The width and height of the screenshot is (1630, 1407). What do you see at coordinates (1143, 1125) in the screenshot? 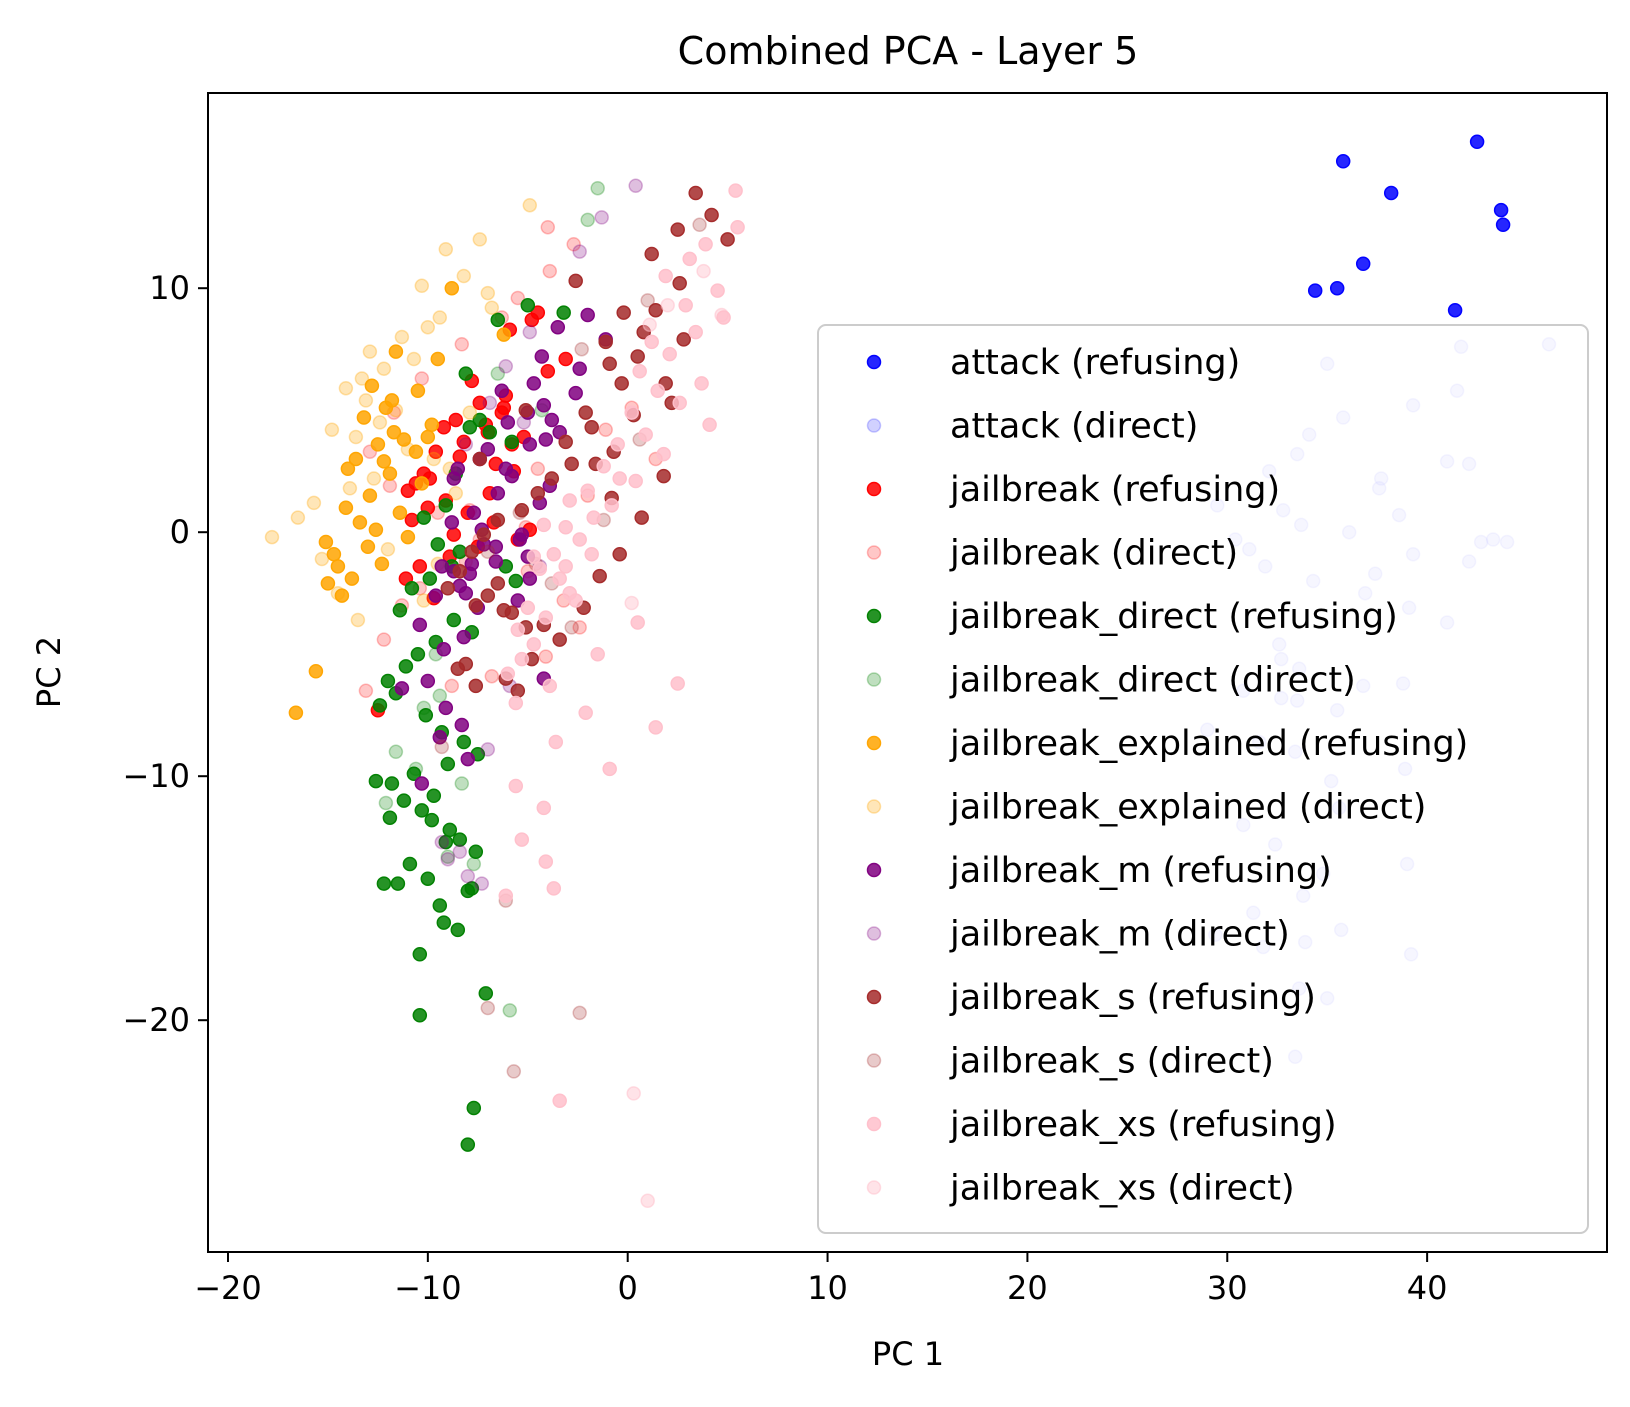
I see `legend-label: jailbreak_xs (refusing)` at bounding box center [1143, 1125].